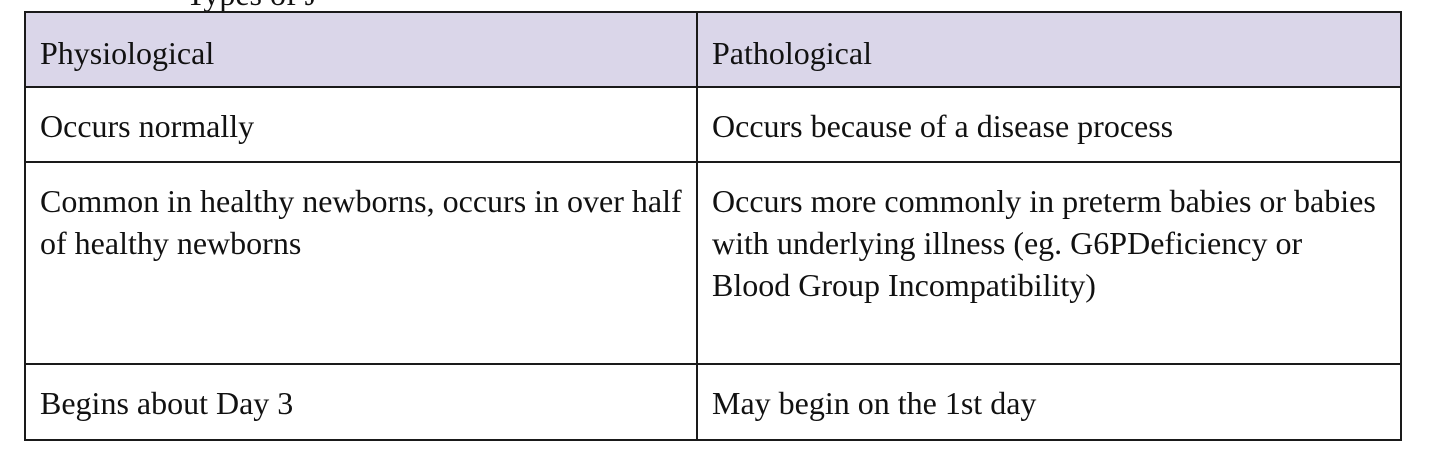 This screenshot has width=1432, height=456. What do you see at coordinates (1049, 402) in the screenshot?
I see `pathological-cell: May begin on the 1st day` at bounding box center [1049, 402].